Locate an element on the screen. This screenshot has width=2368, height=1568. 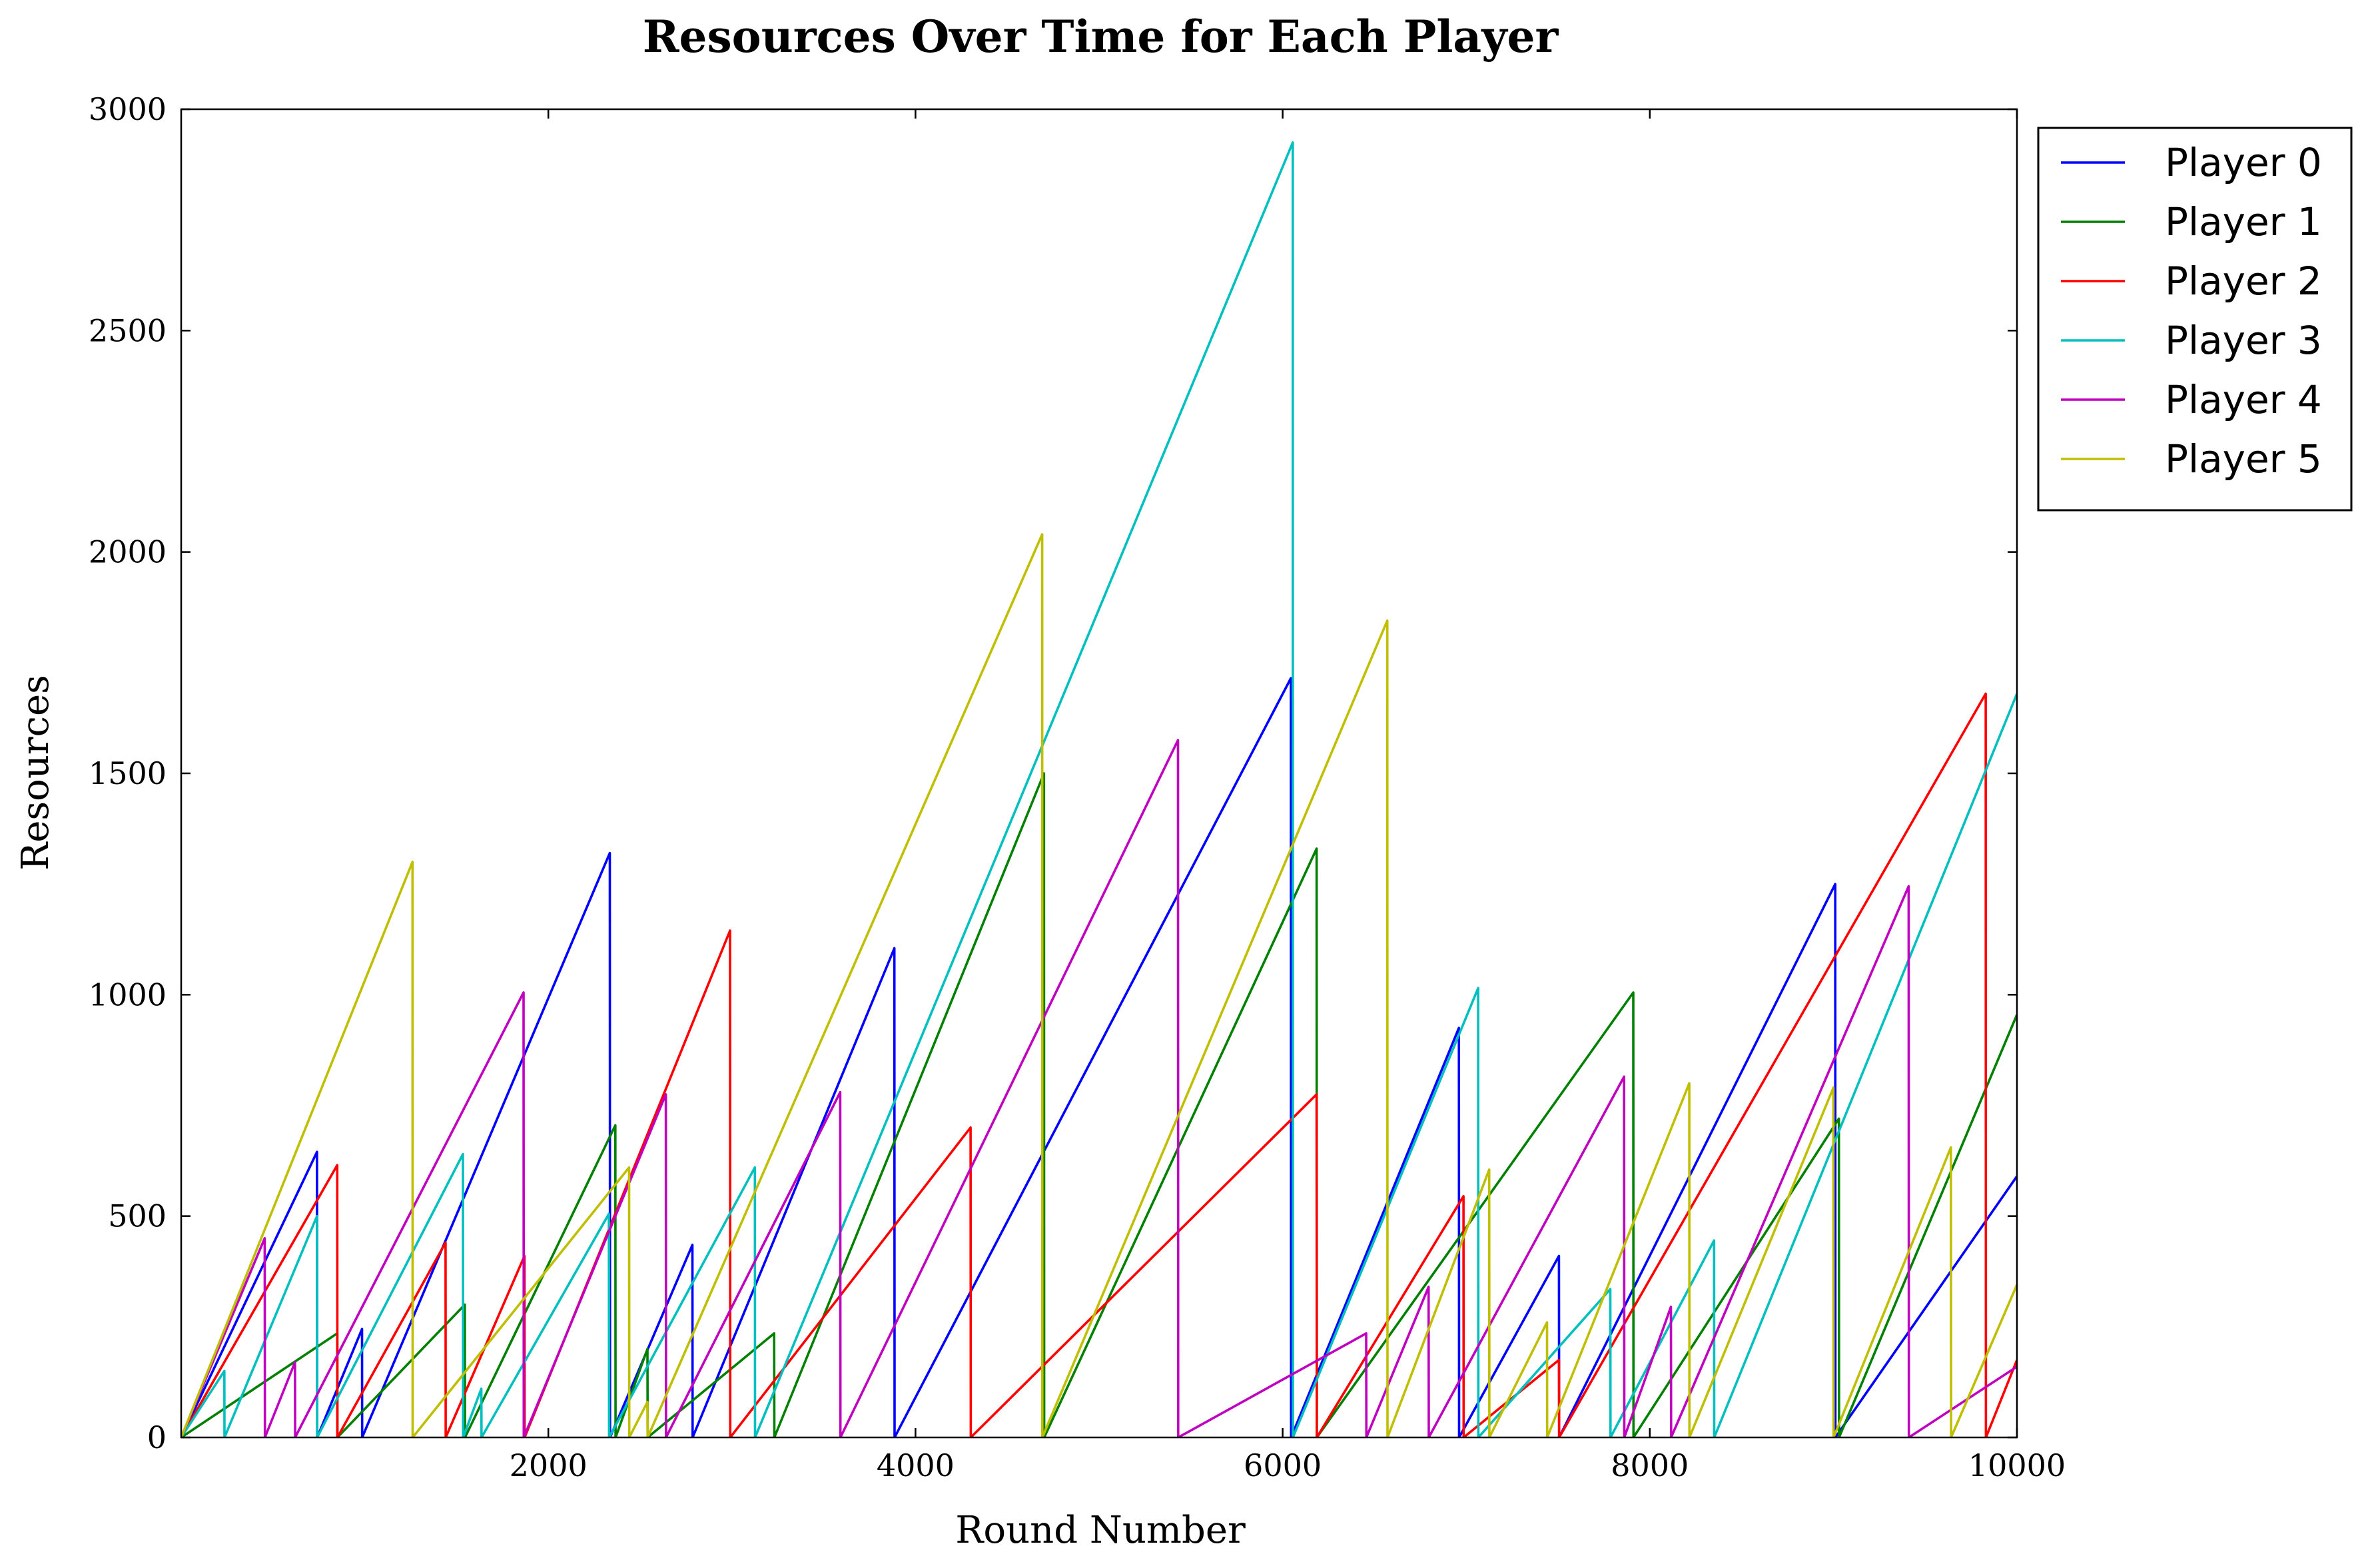
y-tick-label: 3000 is located at coordinates (128, 109).